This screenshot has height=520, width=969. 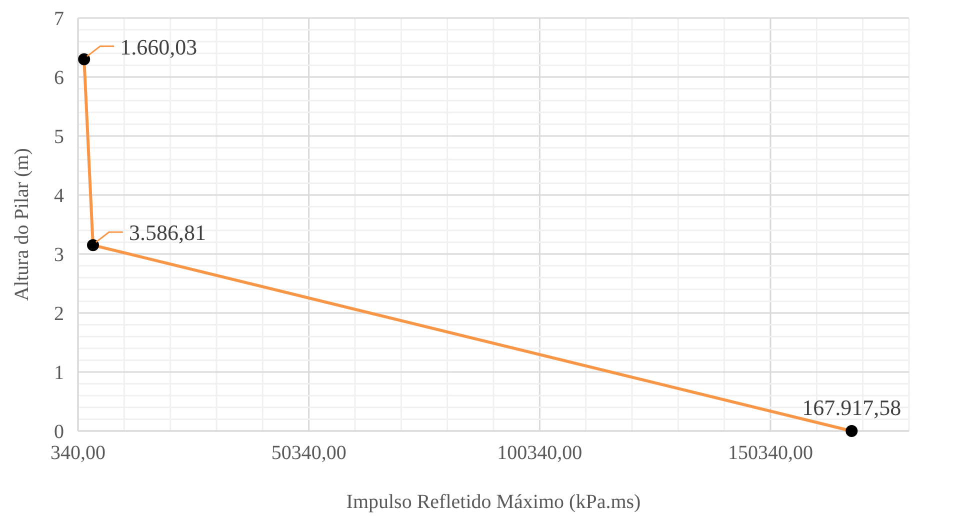 What do you see at coordinates (852, 407) in the screenshot?
I see `annotation: 167.917,58` at bounding box center [852, 407].